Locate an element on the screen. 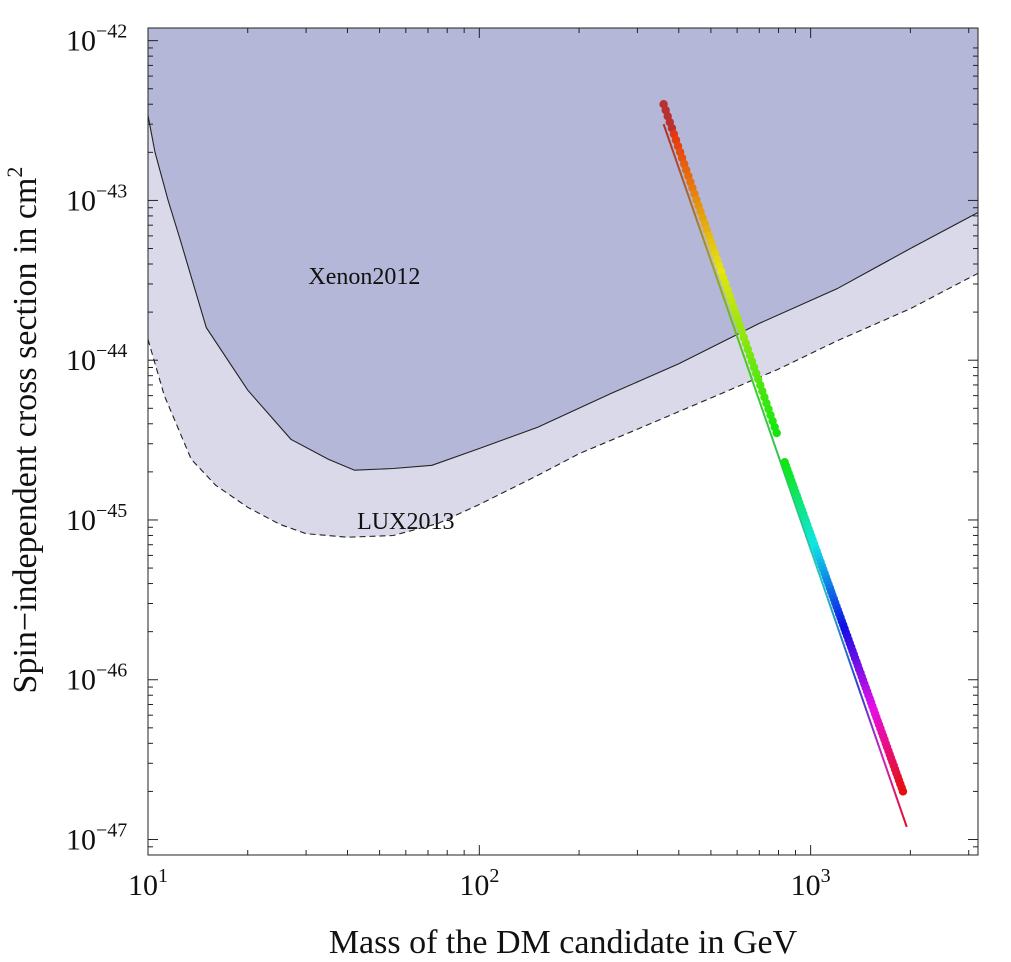  region-label-lux2013: LUX2013 is located at coordinates (405, 522).